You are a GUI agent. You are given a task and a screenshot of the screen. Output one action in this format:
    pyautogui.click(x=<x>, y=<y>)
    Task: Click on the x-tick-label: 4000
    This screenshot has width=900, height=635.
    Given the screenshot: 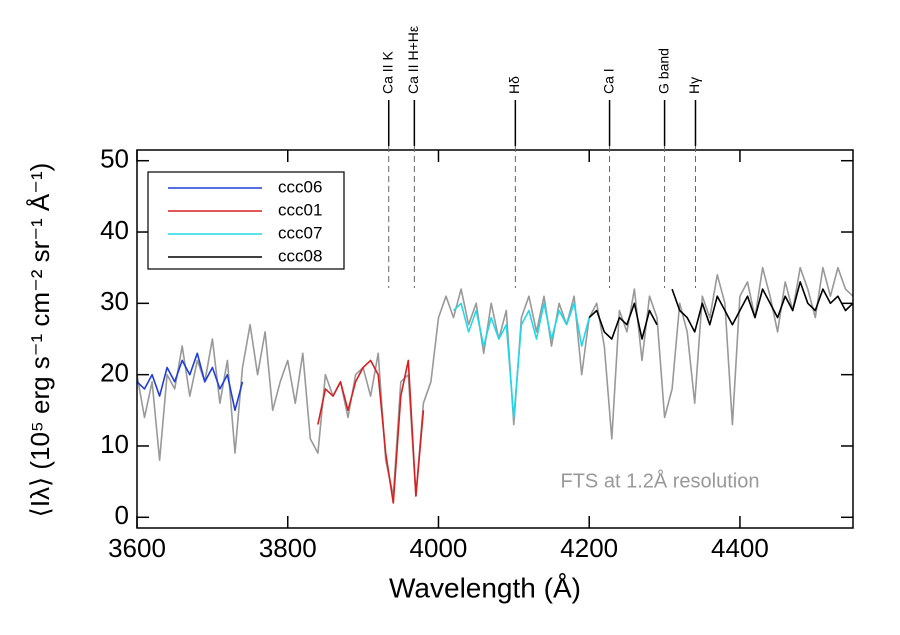 What is the action you would take?
    pyautogui.click(x=439, y=548)
    